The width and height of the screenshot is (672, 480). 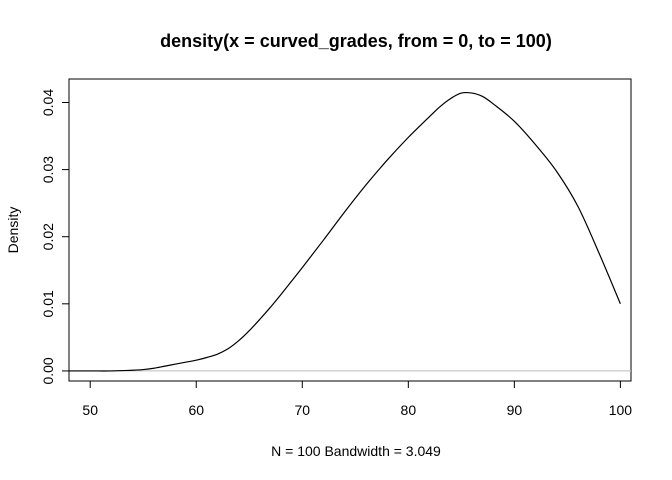 What do you see at coordinates (90, 410) in the screenshot?
I see `x-tick-label: 50` at bounding box center [90, 410].